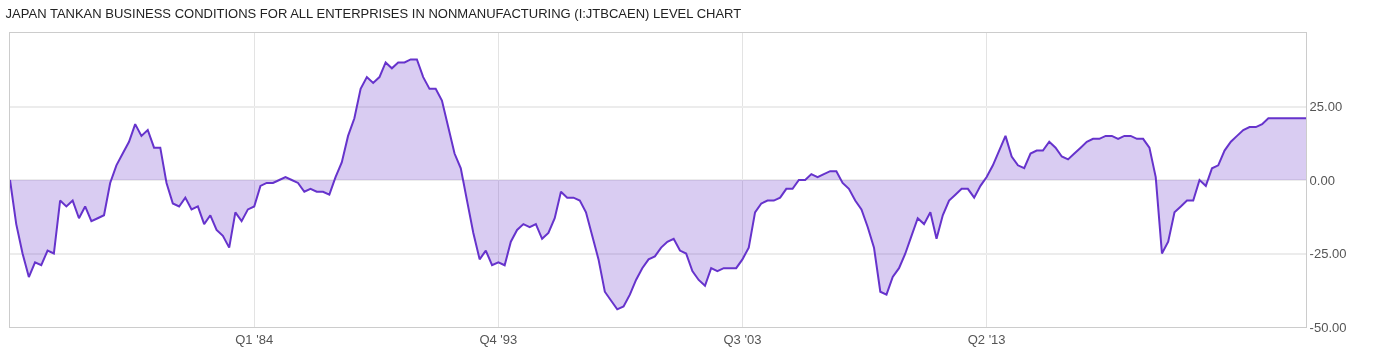 The height and width of the screenshot is (357, 1400). Describe the element at coordinates (1326, 107) in the screenshot. I see `y-tick-label: 25.00` at that location.